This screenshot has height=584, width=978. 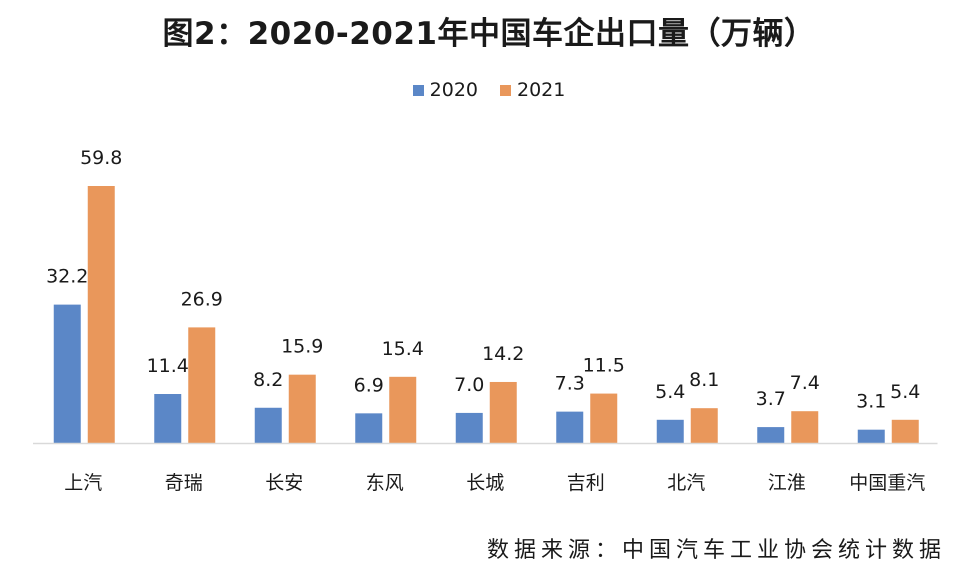 What do you see at coordinates (101, 158) in the screenshot?
I see `data-label-2021-0: 59.8` at bounding box center [101, 158].